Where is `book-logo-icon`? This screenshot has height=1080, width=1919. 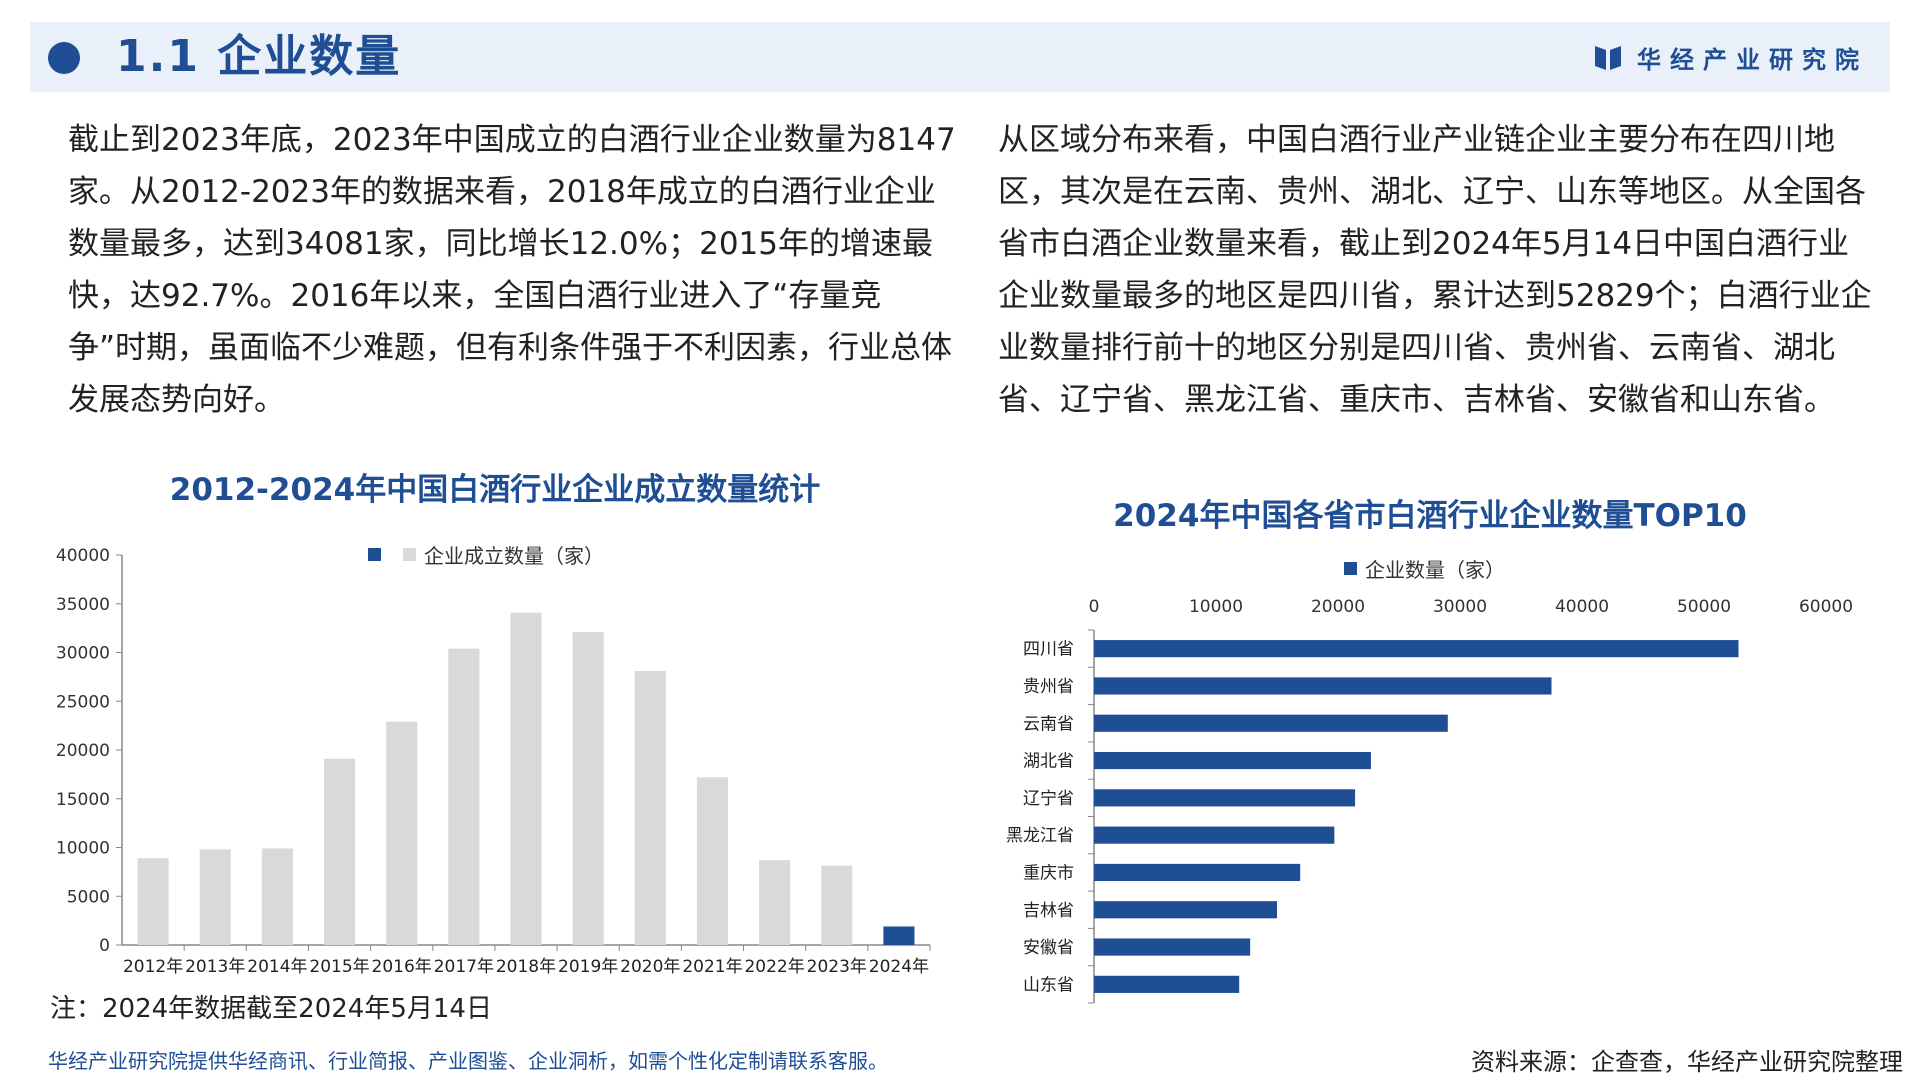 book-logo-icon is located at coordinates (1608, 58).